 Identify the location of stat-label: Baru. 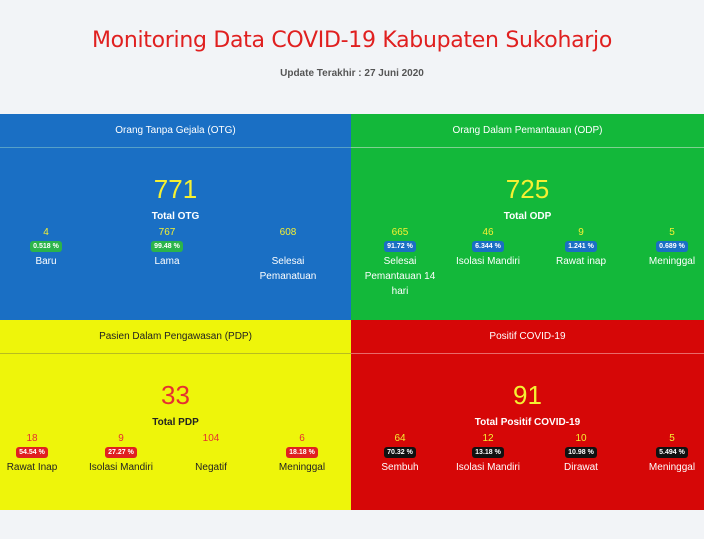
(46, 261).